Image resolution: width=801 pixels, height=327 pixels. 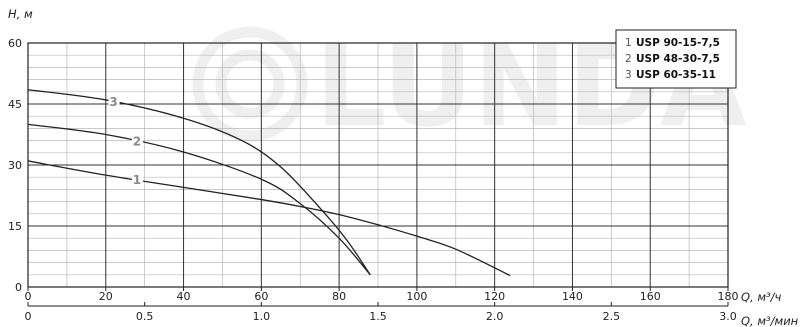 What do you see at coordinates (628, 75) in the screenshot?
I see `legend-entry-3-num: 3` at bounding box center [628, 75].